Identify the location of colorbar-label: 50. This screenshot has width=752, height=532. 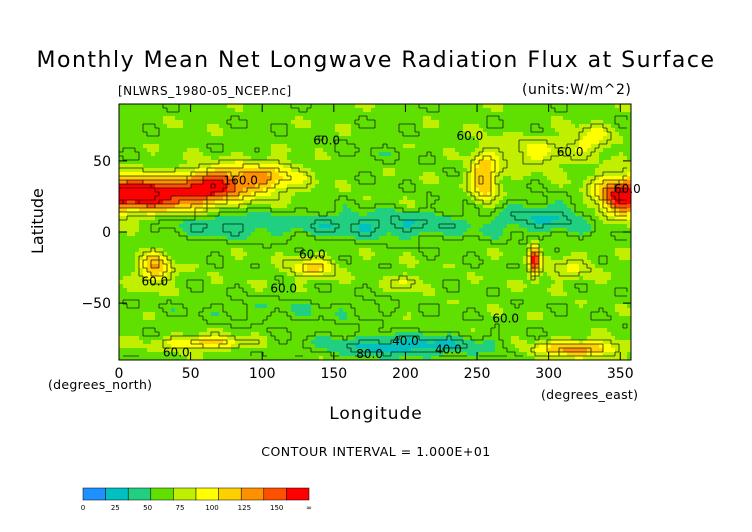
(147, 508).